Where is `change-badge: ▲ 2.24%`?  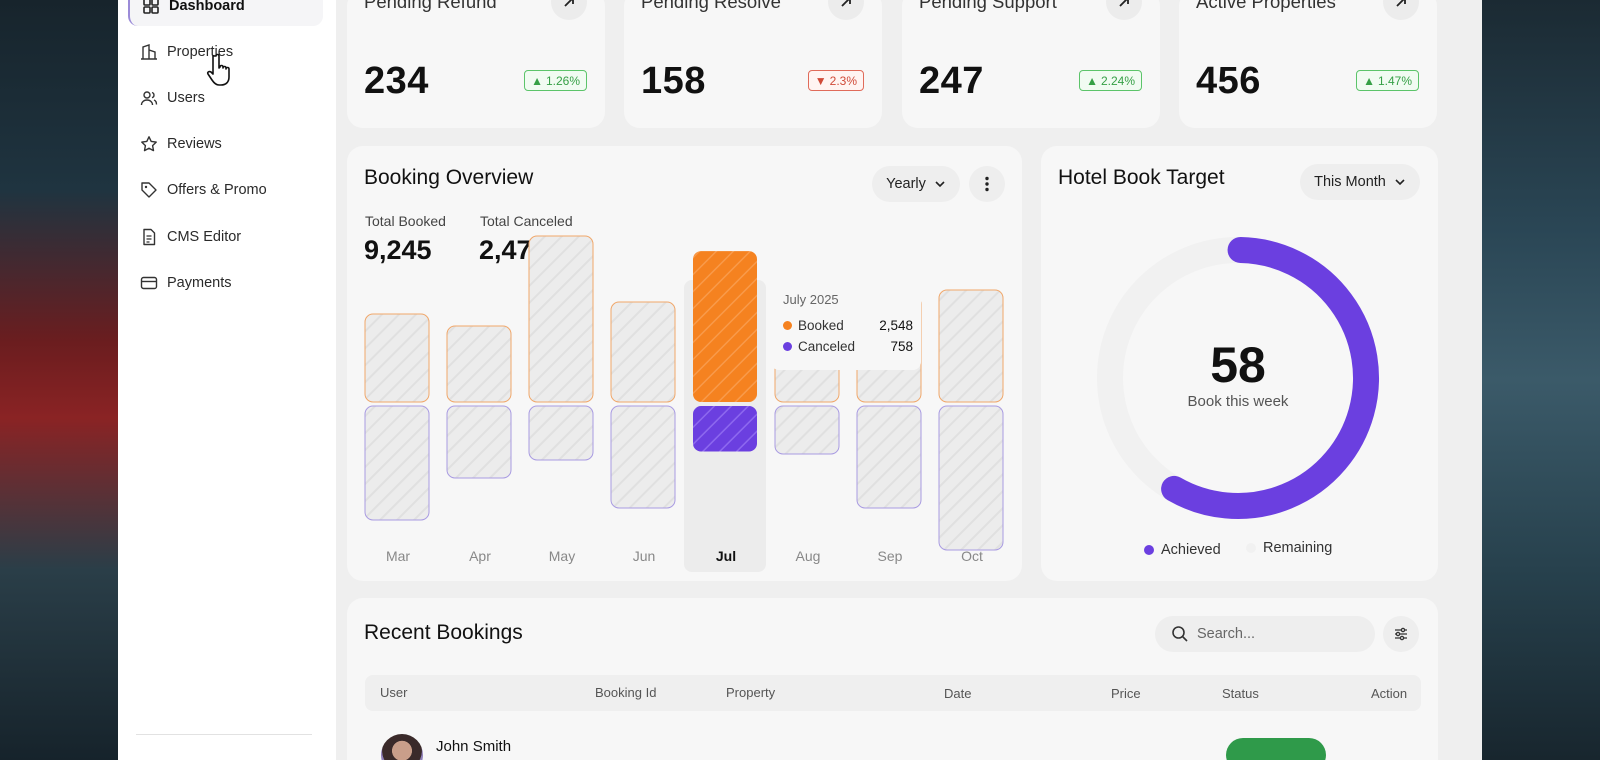 change-badge: ▲ 2.24% is located at coordinates (1110, 80).